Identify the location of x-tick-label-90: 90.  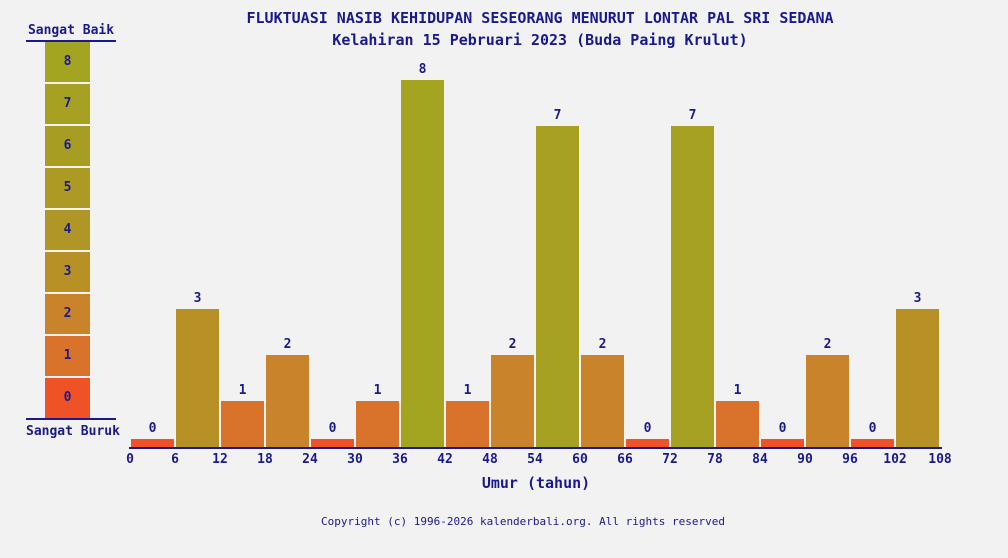
(805, 459).